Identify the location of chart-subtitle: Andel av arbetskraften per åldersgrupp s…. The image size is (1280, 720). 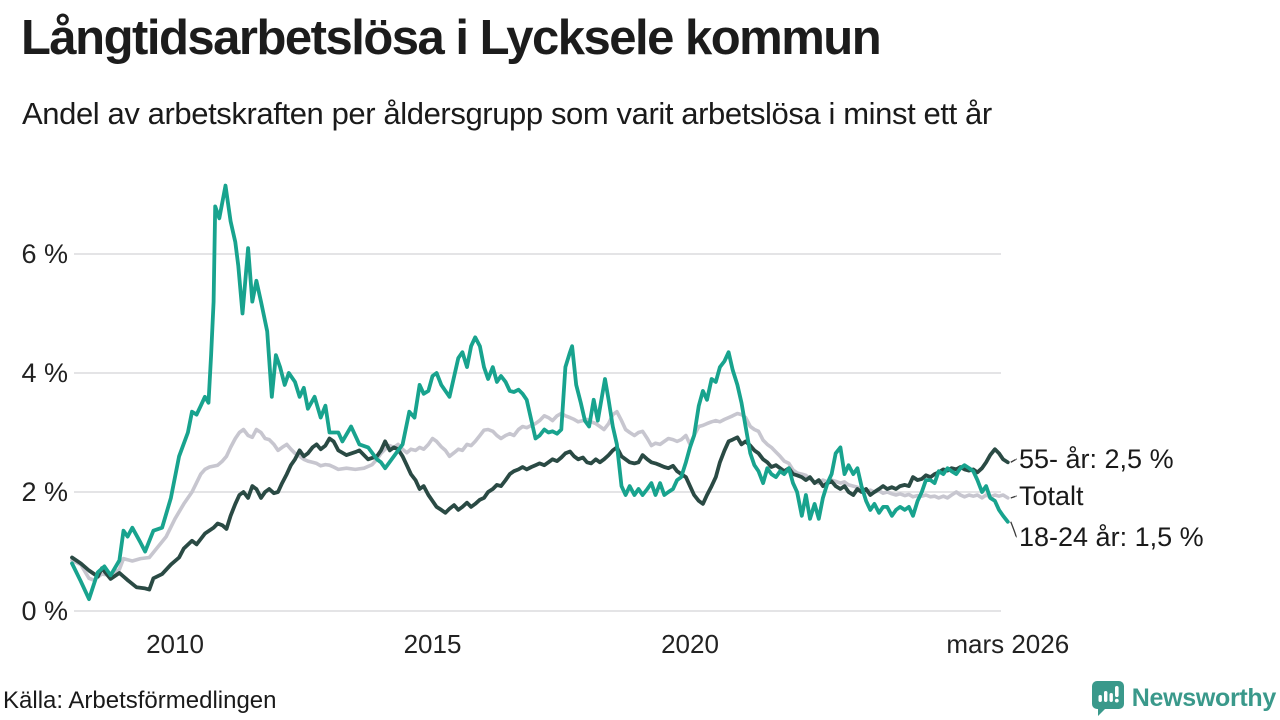
(507, 113).